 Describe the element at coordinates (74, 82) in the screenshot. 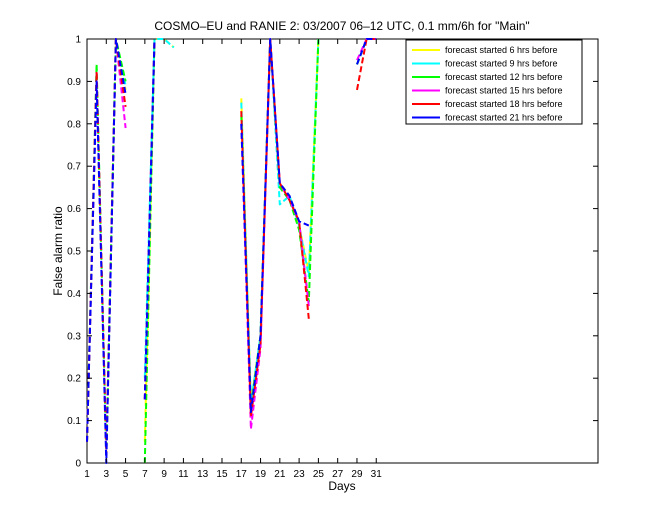

I see `y-tick-label: 0.9` at that location.